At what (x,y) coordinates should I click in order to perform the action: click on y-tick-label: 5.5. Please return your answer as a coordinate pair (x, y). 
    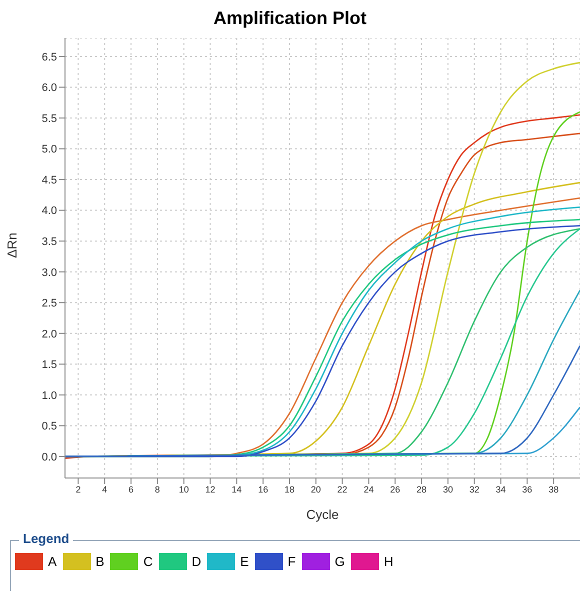
    Looking at the image, I should click on (49, 118).